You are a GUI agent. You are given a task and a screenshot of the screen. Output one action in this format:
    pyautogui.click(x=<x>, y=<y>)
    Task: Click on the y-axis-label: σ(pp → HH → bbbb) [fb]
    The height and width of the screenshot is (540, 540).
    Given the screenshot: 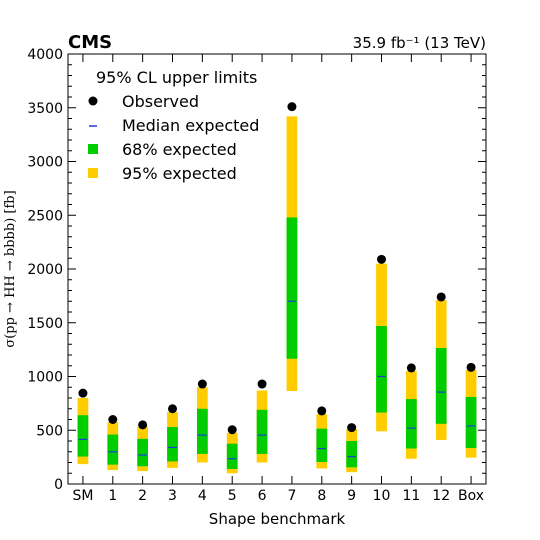 What is the action you would take?
    pyautogui.click(x=10, y=268)
    